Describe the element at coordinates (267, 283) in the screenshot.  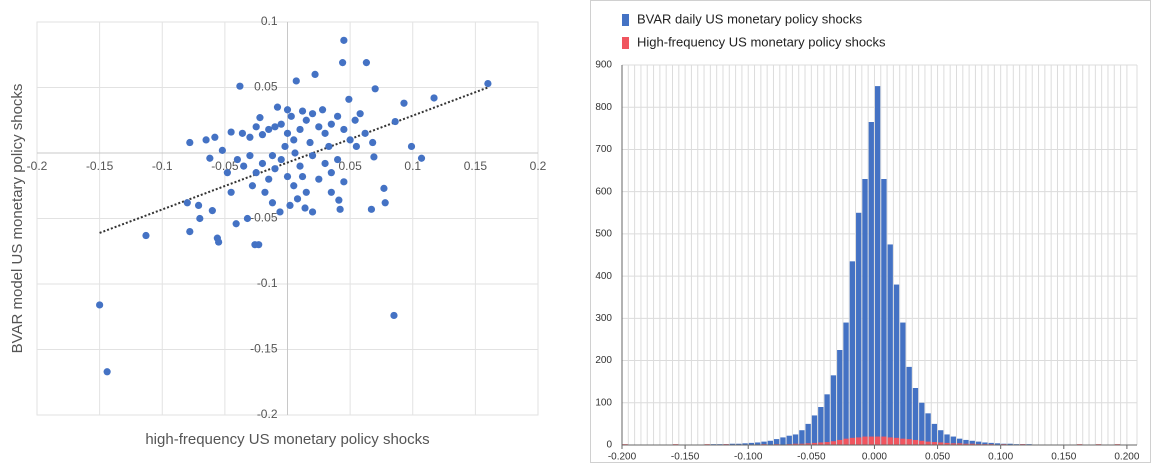
I see `y-tick-label: -0.1` at that location.